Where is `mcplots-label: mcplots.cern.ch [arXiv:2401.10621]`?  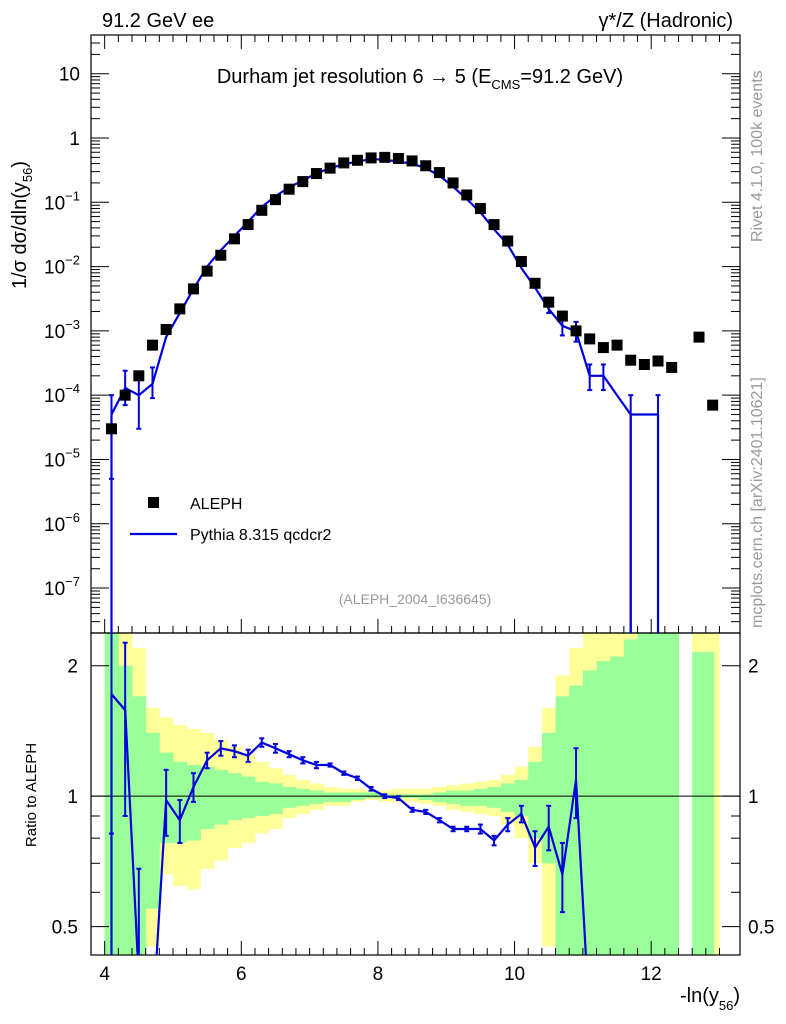 mcplots-label: mcplots.cern.ch [arXiv:2401.10621] is located at coordinates (757, 502).